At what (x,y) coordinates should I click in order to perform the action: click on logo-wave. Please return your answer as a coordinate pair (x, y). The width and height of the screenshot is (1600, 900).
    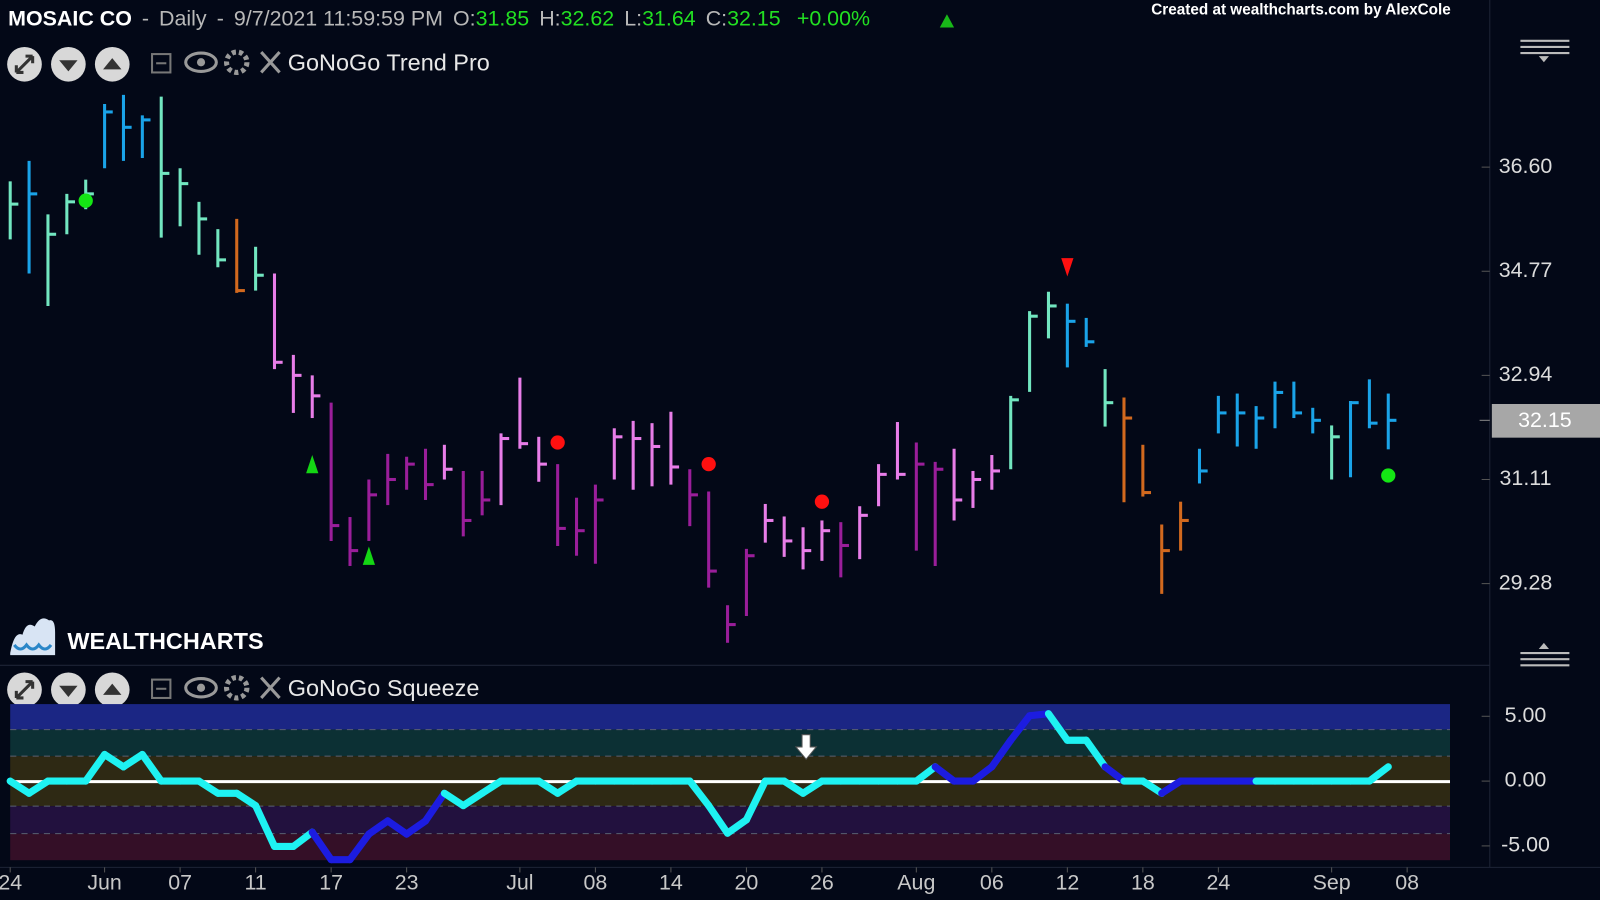
    Looking at the image, I should click on (33, 646).